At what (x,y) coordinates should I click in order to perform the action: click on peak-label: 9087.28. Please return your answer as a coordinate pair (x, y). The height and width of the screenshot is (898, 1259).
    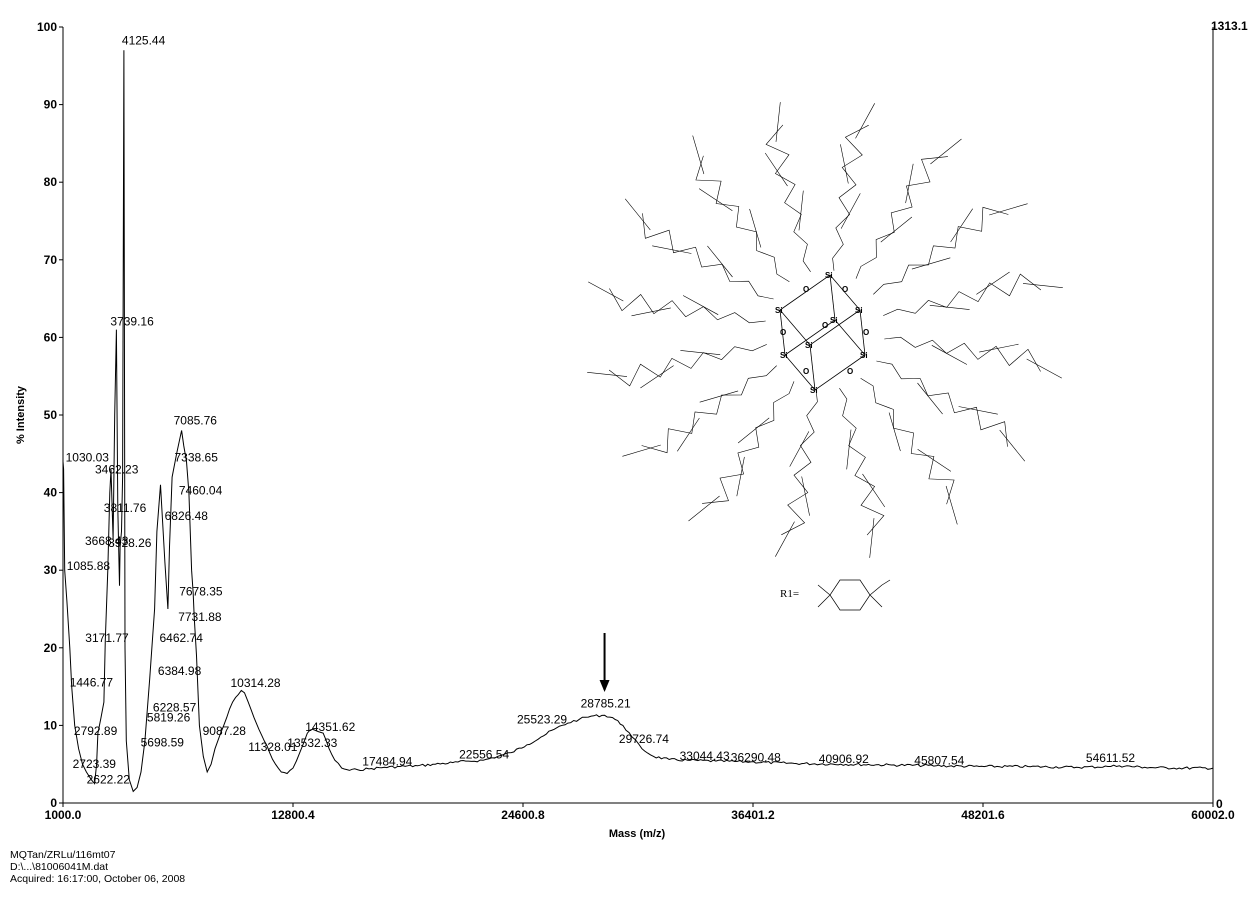
    Looking at the image, I should click on (225, 731).